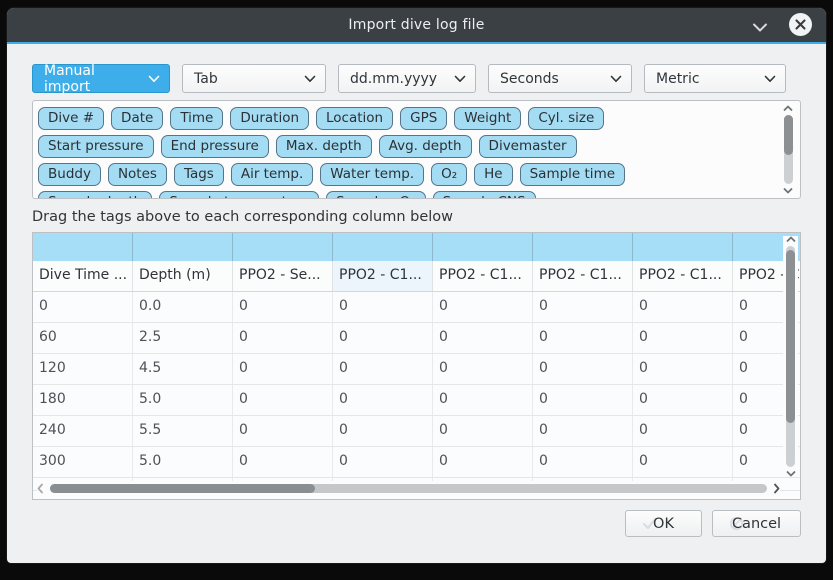 The width and height of the screenshot is (833, 580). Describe the element at coordinates (69, 174) in the screenshot. I see `tag-buddy: Buddy` at that location.